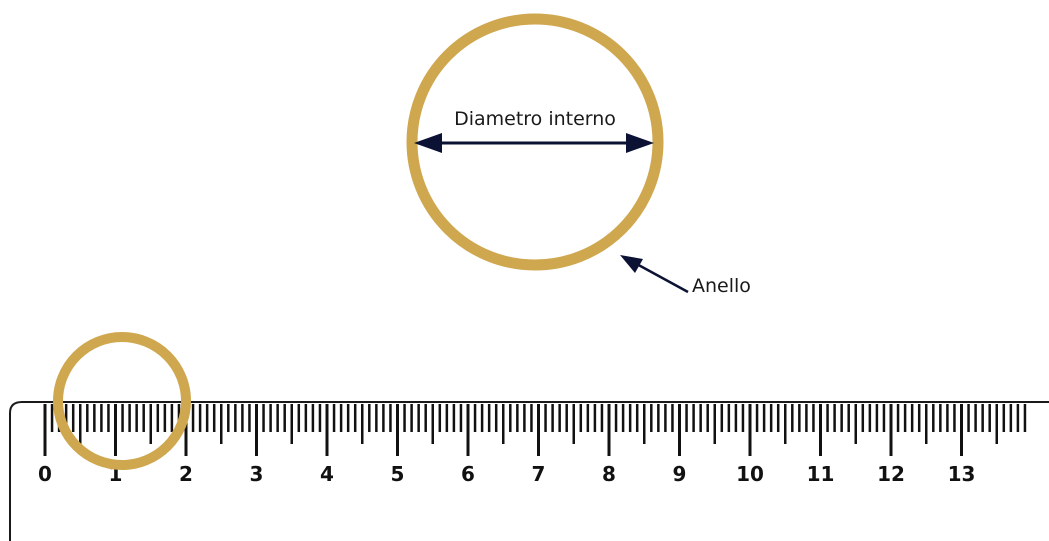  What do you see at coordinates (327, 474) in the screenshot?
I see `ruler-number: 4` at bounding box center [327, 474].